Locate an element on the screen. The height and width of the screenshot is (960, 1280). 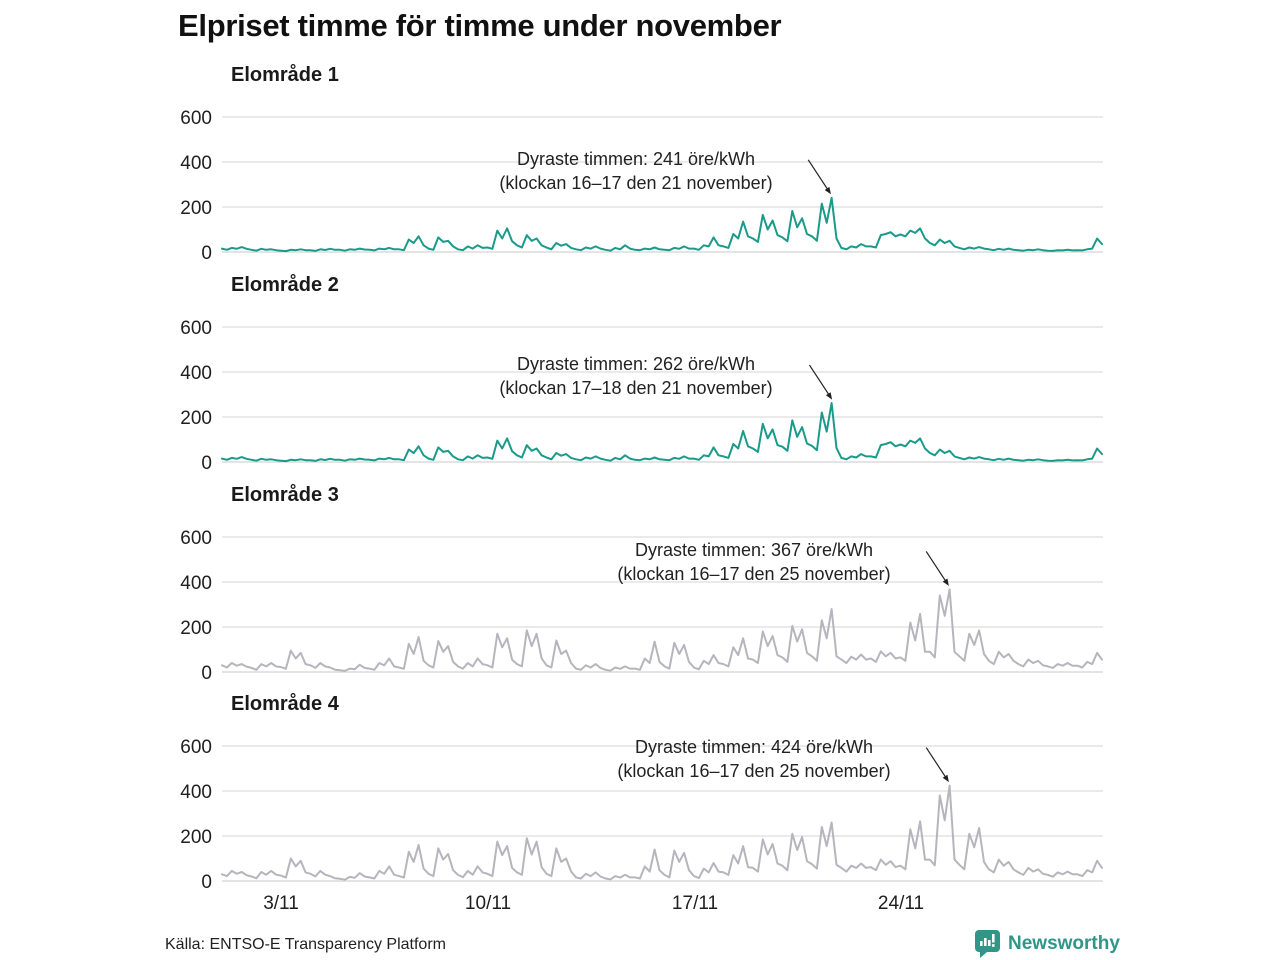
chart-title-elomrade-1: Elområde 1 is located at coordinates (285, 75).